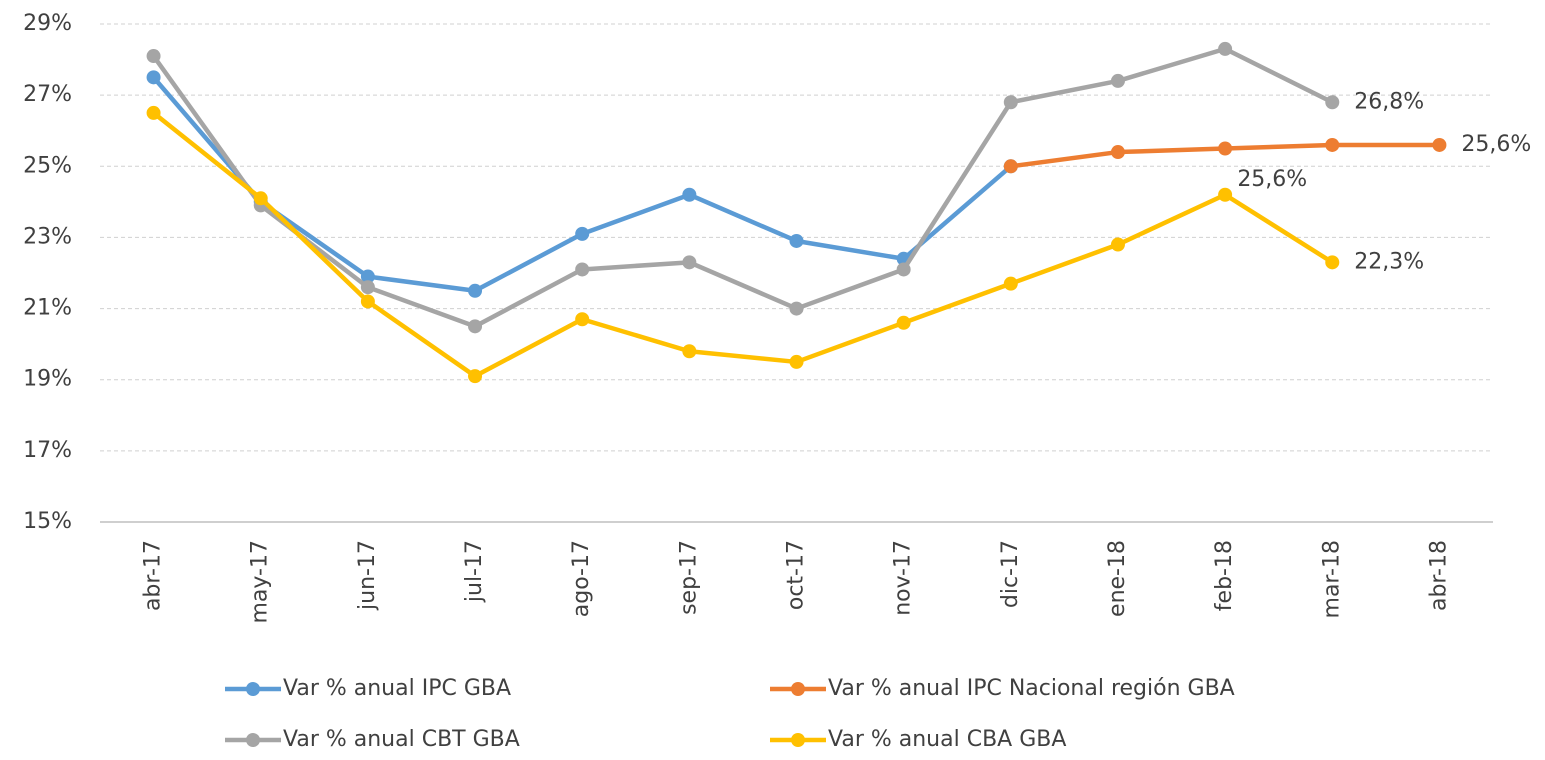 This screenshot has width=1545, height=760. What do you see at coordinates (47, 94) in the screenshot?
I see `y-tick-label: 27%` at bounding box center [47, 94].